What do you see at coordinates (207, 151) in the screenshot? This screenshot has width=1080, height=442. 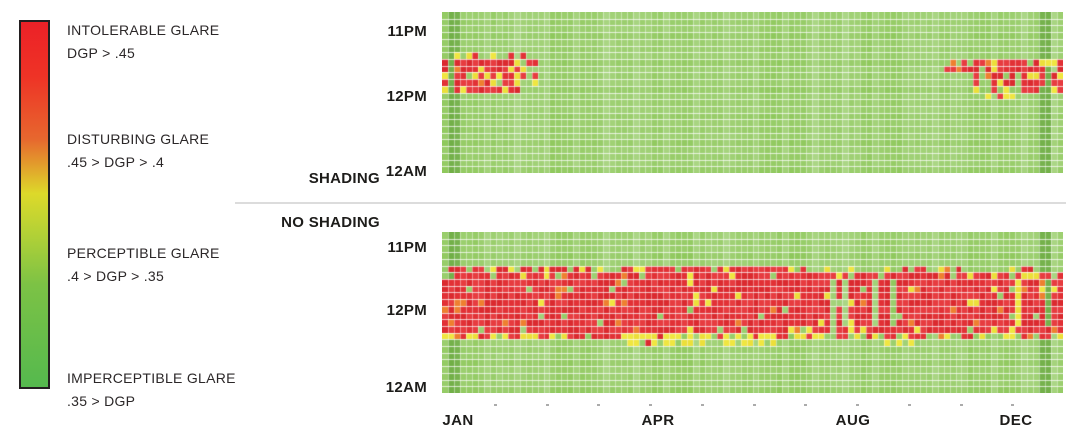 I see `legend-entry: DISTURBING GLARE .45 > DGP > .4` at bounding box center [207, 151].